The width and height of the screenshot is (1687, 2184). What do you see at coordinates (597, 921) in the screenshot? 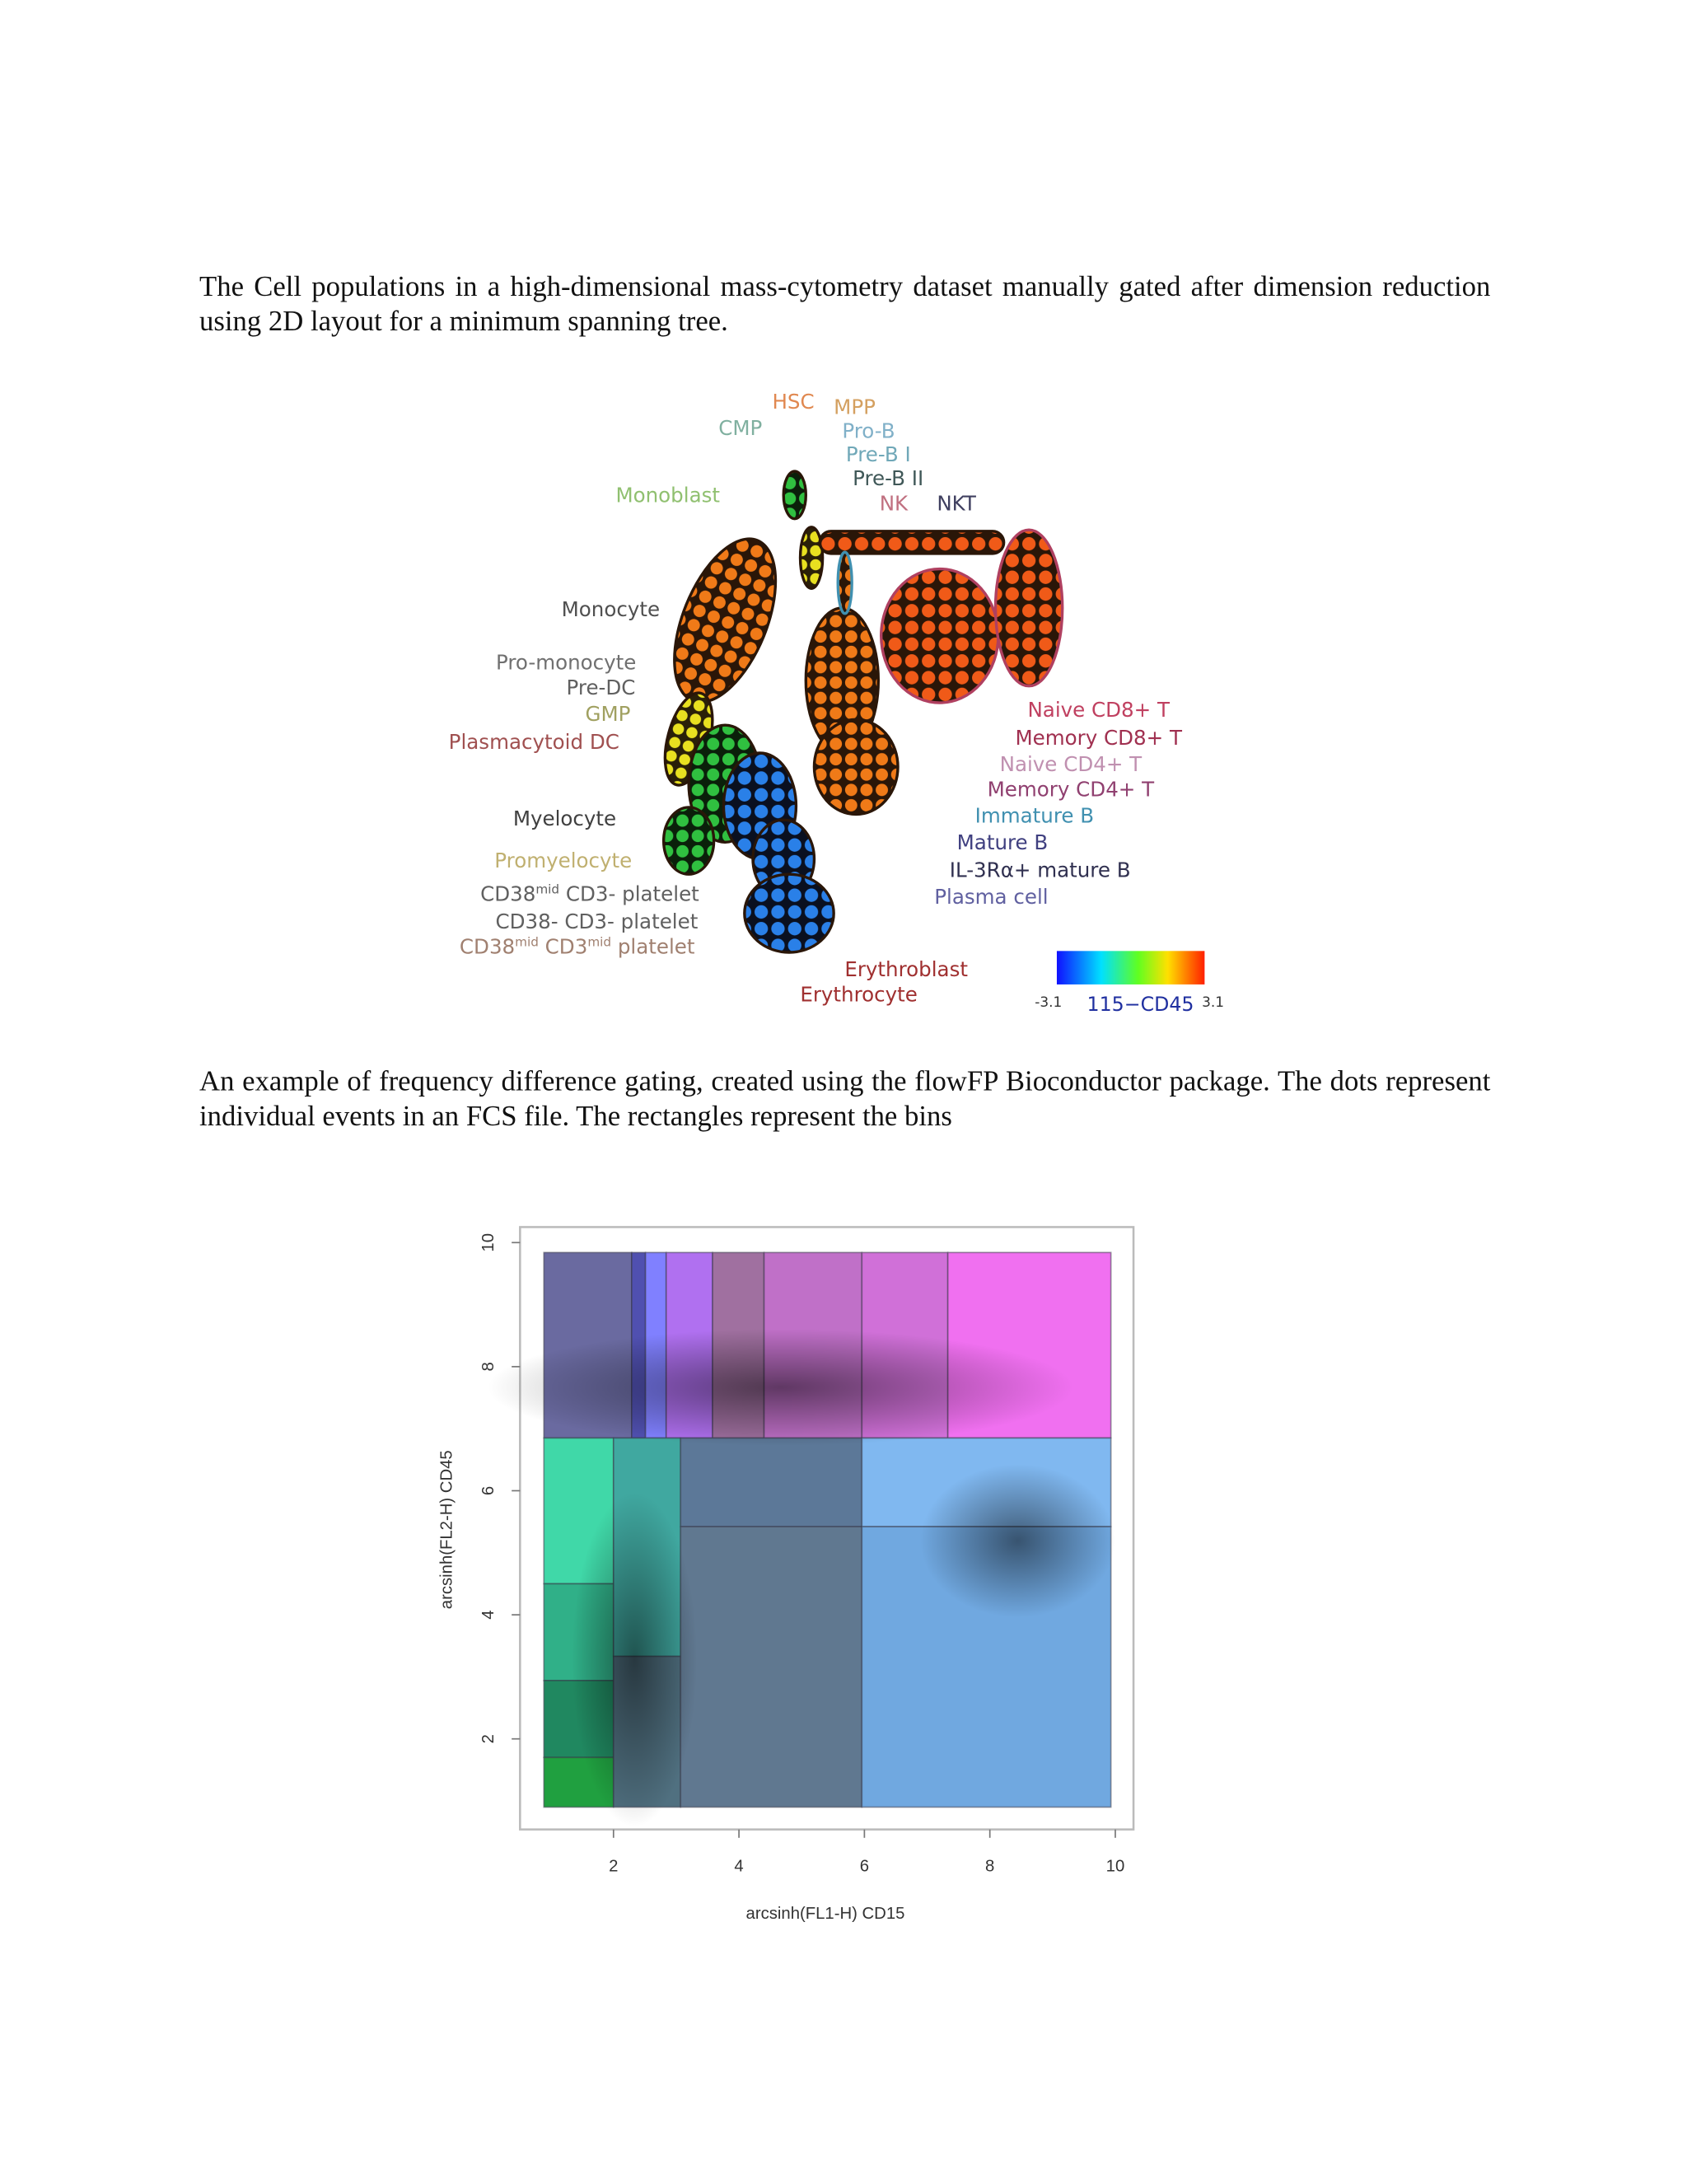
I see `population-label: CD38- CD3- platelet` at bounding box center [597, 921].